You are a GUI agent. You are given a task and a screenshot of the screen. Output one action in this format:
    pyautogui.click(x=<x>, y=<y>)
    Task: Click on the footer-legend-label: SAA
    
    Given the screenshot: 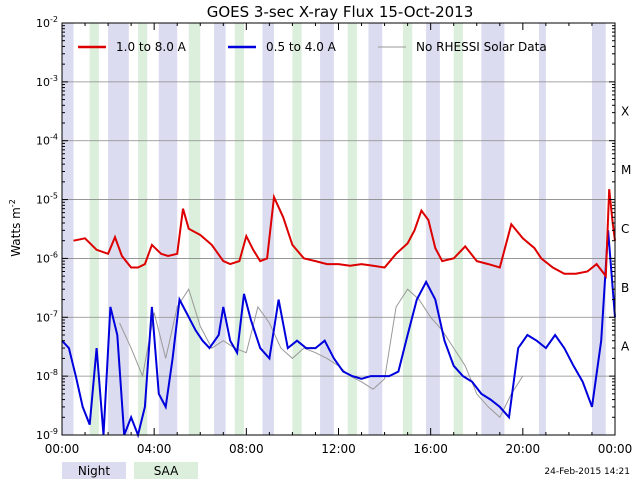 What is the action you would take?
    pyautogui.click(x=166, y=471)
    